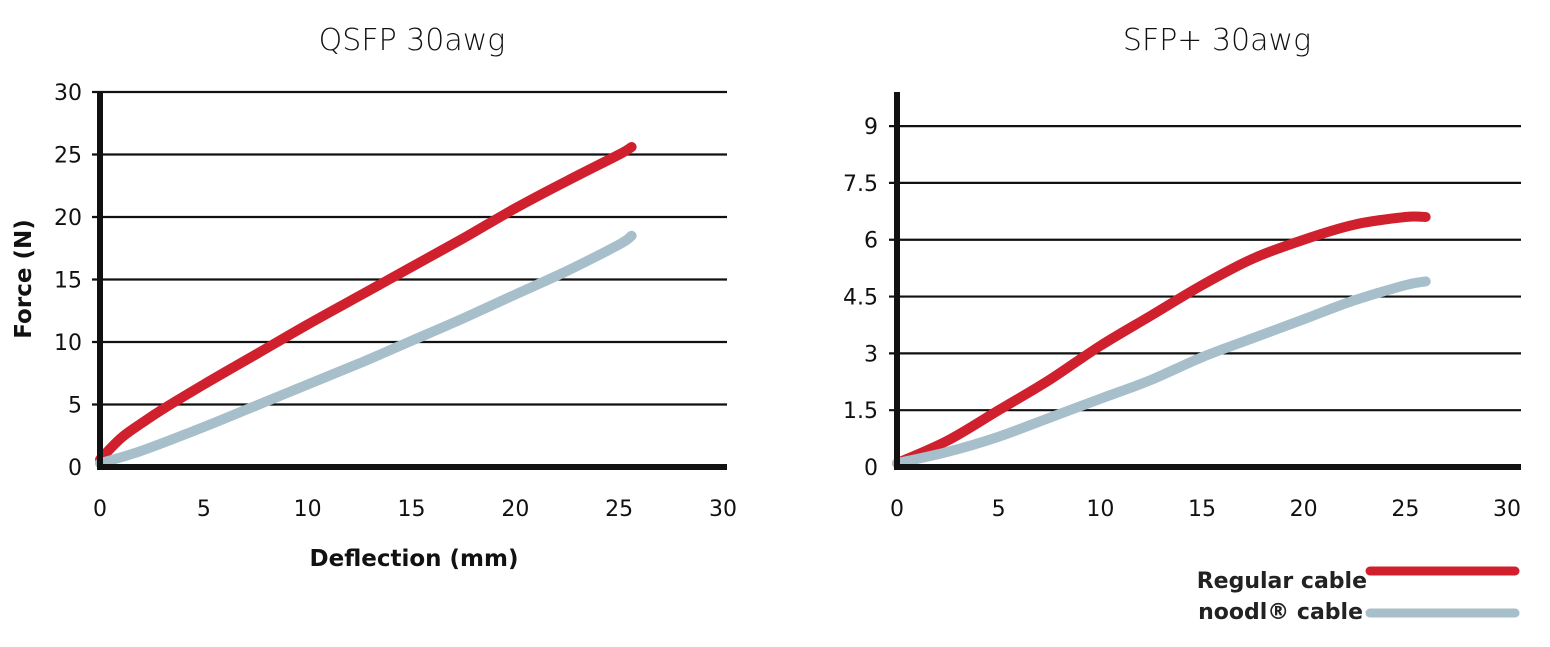 This screenshot has height=647, width=1550. Describe the element at coordinates (1282, 581) in the screenshot. I see `legend-label-regular: Regular cable` at that location.